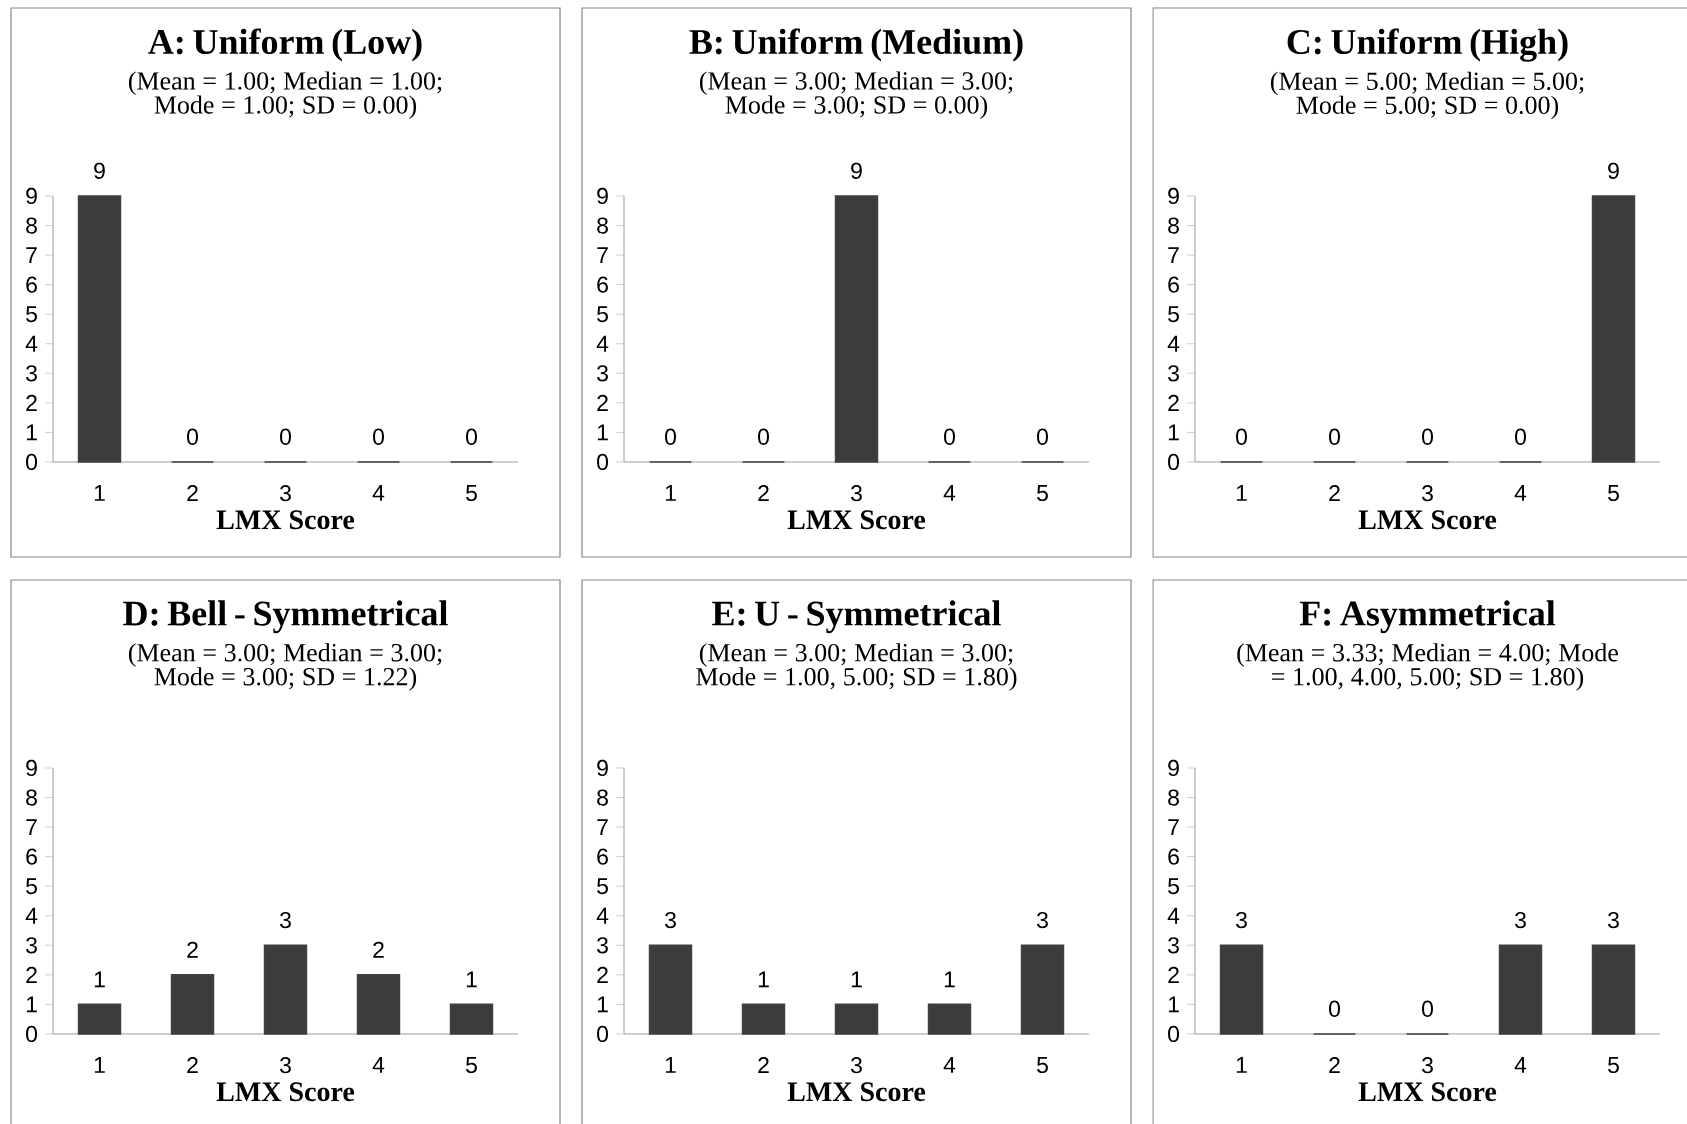  I want to click on chart-subtitle: (Mean = 3.00; Median = 3.00; Mode = 3.00; SD = 1.22), so click(285, 667).